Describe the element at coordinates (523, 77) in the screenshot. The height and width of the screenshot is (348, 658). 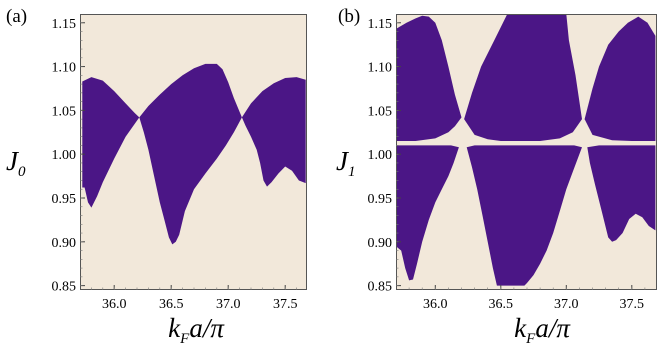
I see `region-b-upper-middle` at that location.